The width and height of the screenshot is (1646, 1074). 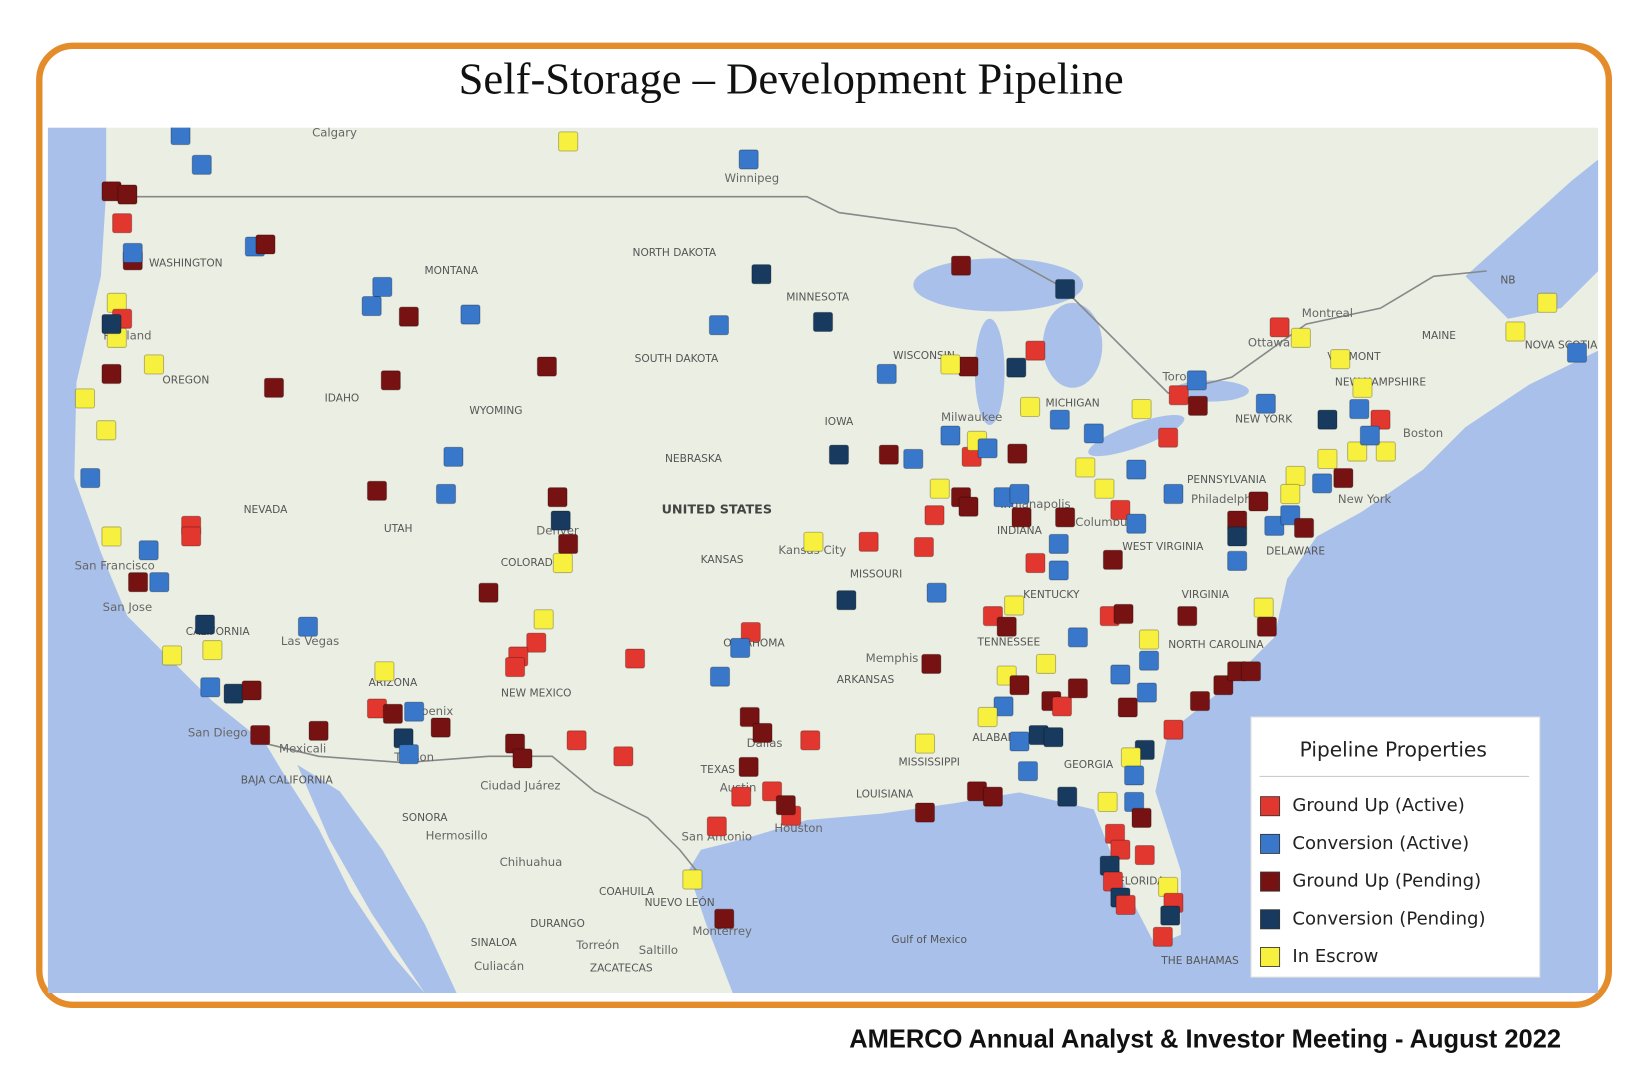 What do you see at coordinates (989, 371) in the screenshot?
I see `lake-michigan` at bounding box center [989, 371].